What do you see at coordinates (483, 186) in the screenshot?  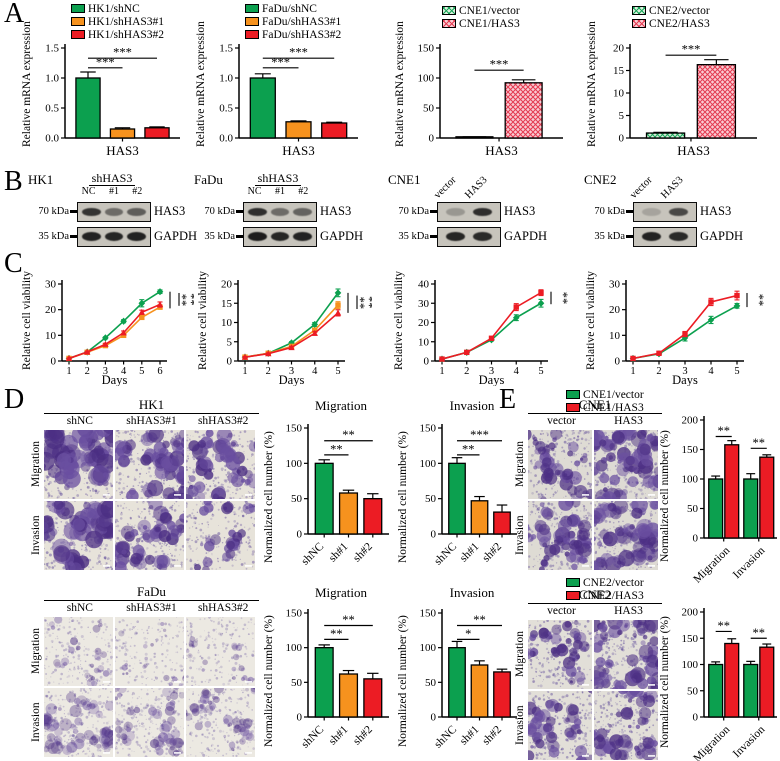 I see `lane-labels-rotated: vector HAS3` at bounding box center [483, 186].